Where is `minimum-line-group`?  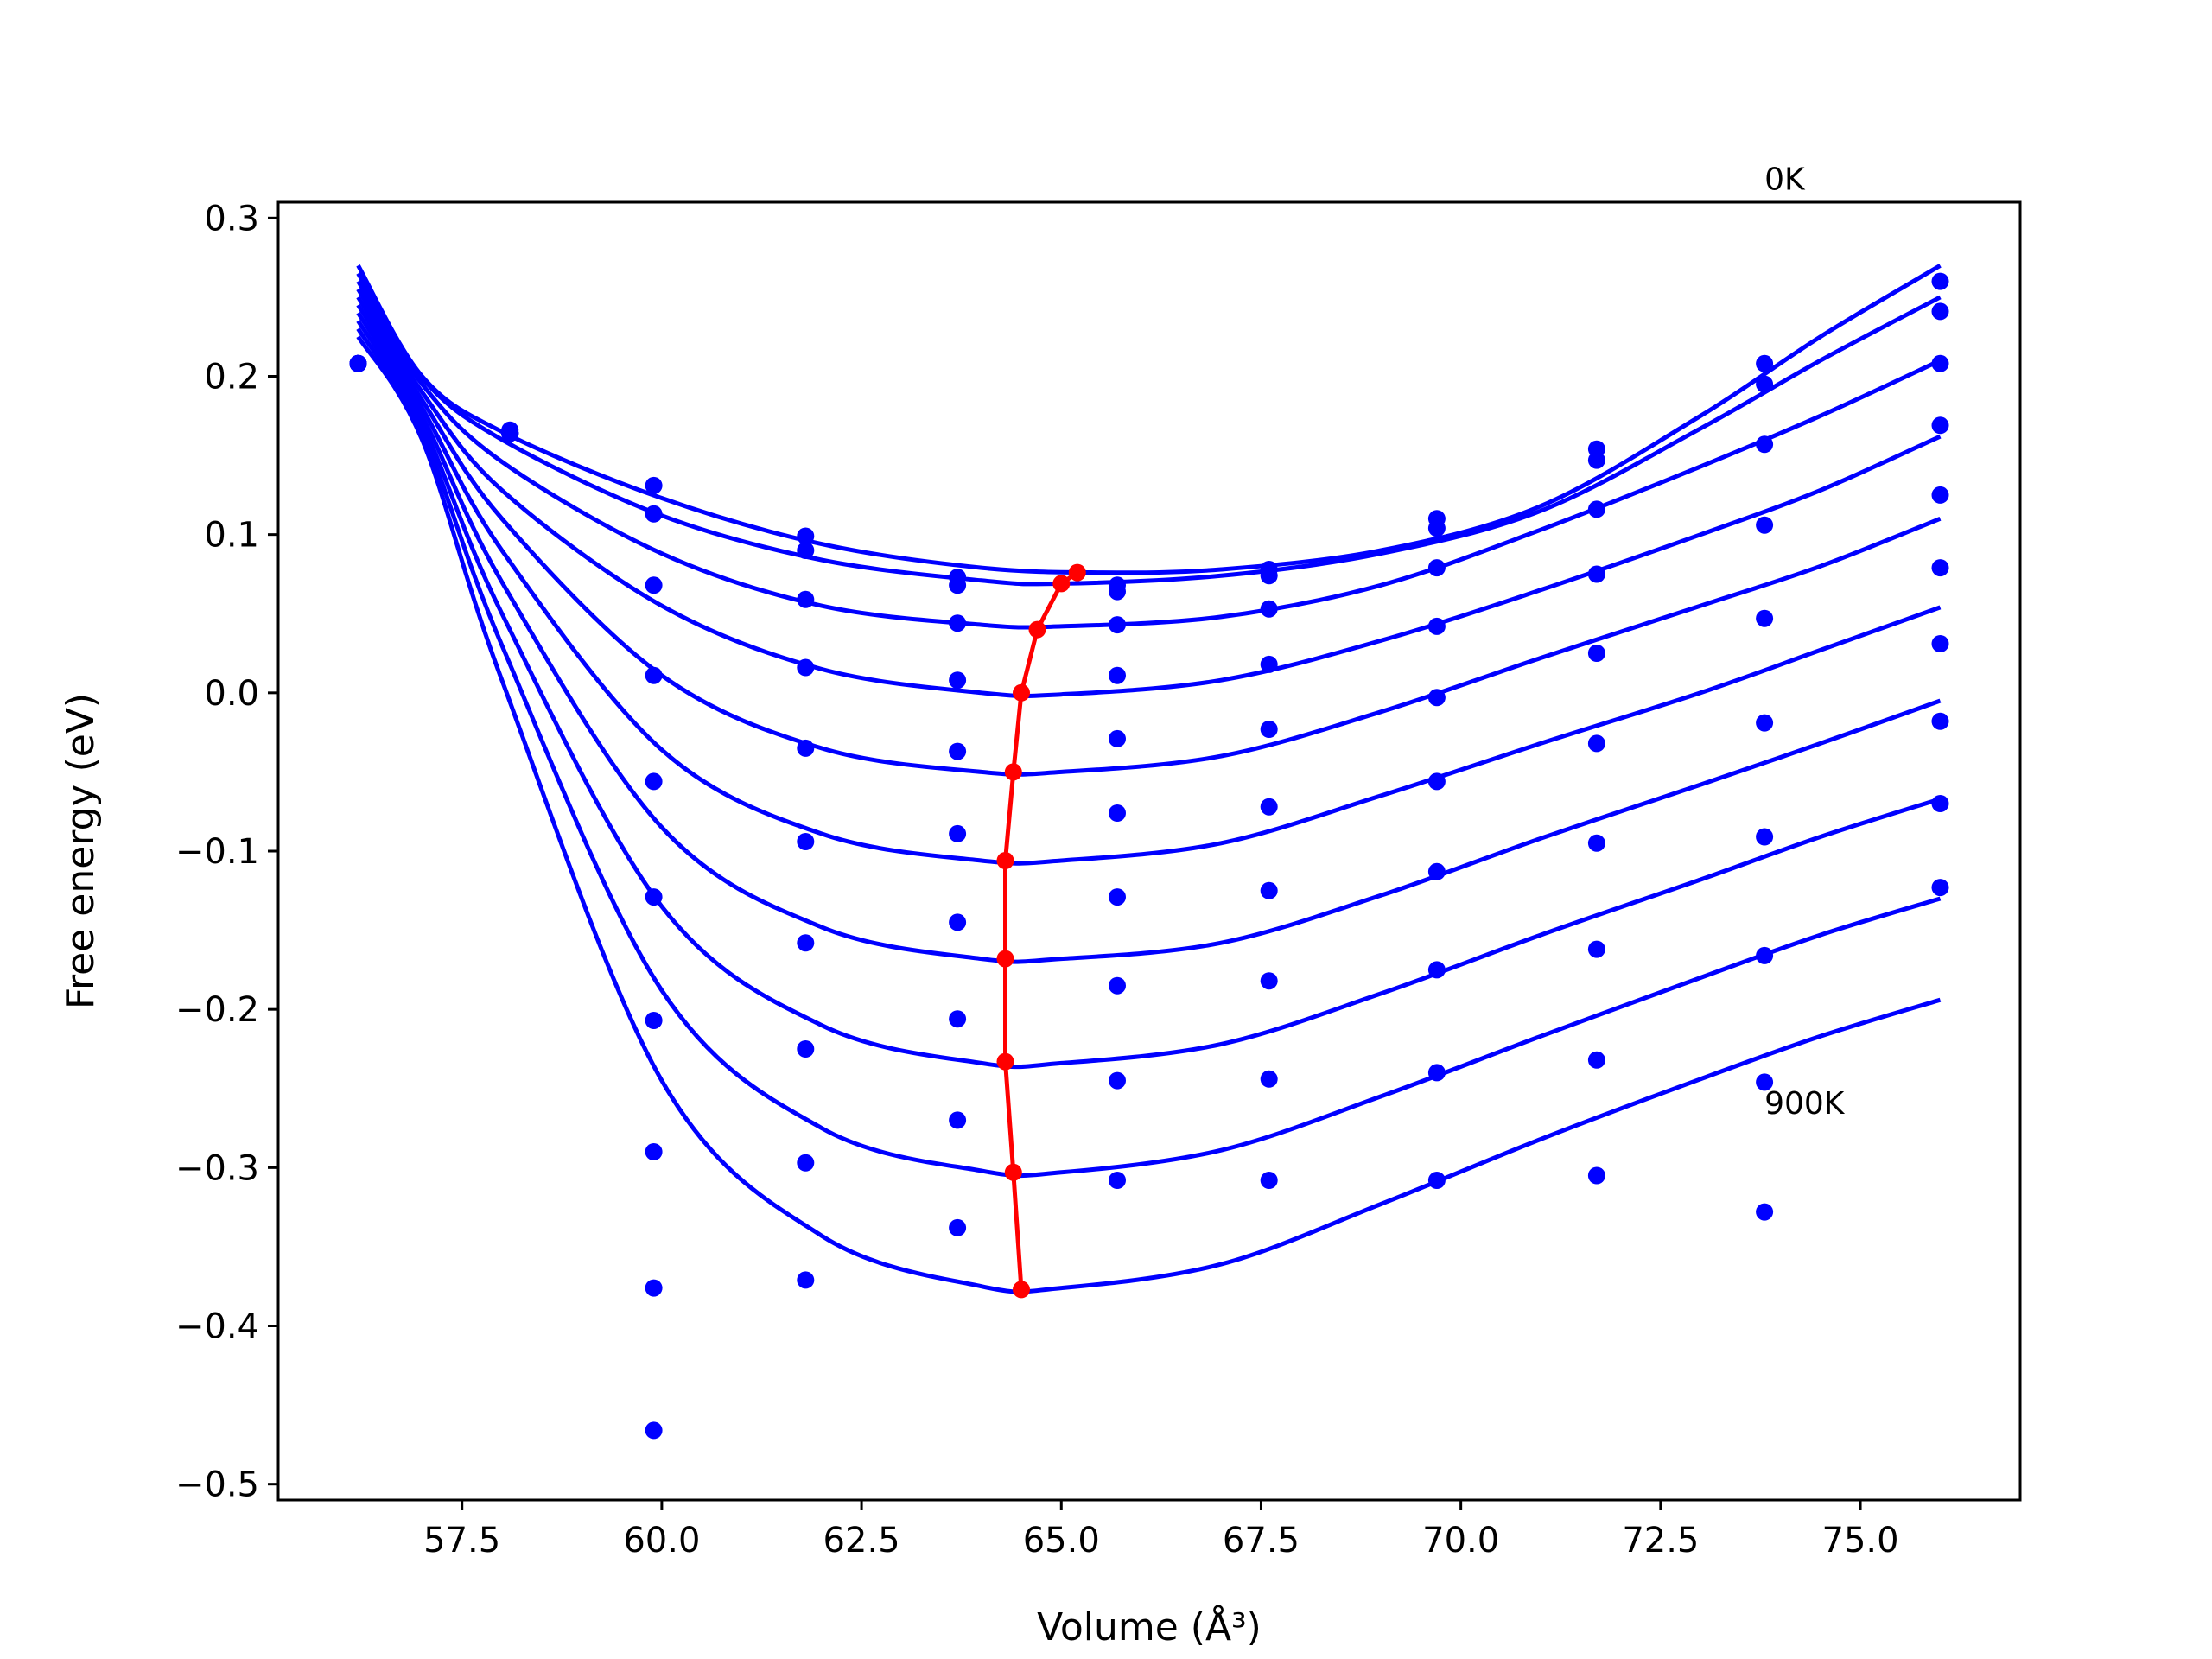 minimum-line-group is located at coordinates (1041, 931).